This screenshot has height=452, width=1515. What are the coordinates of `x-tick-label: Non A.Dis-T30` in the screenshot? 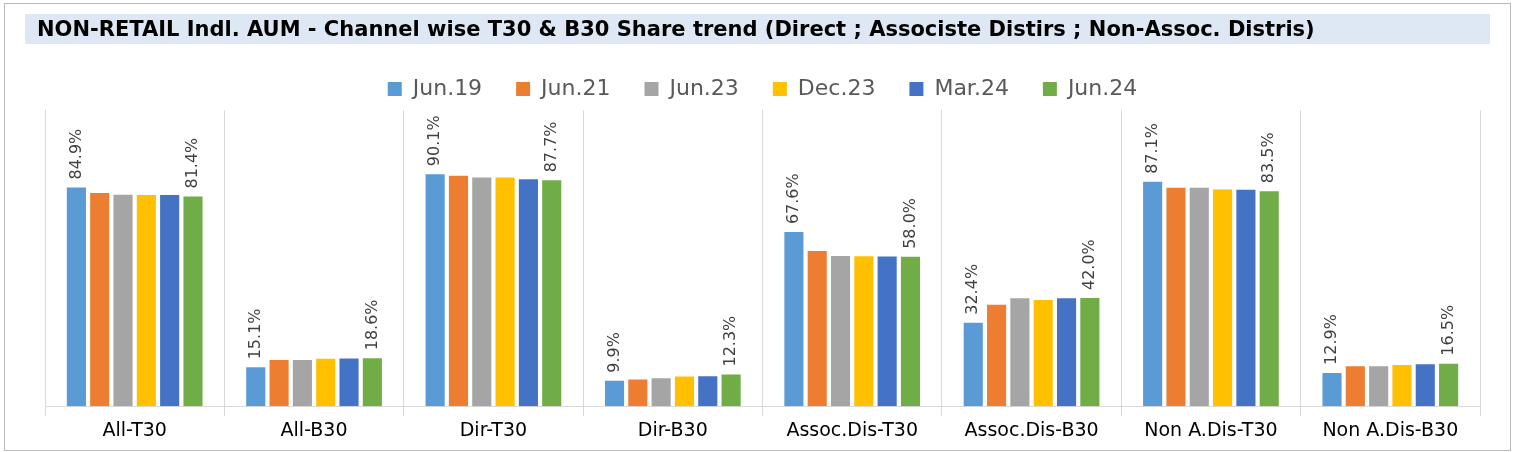 It's located at (1211, 428).